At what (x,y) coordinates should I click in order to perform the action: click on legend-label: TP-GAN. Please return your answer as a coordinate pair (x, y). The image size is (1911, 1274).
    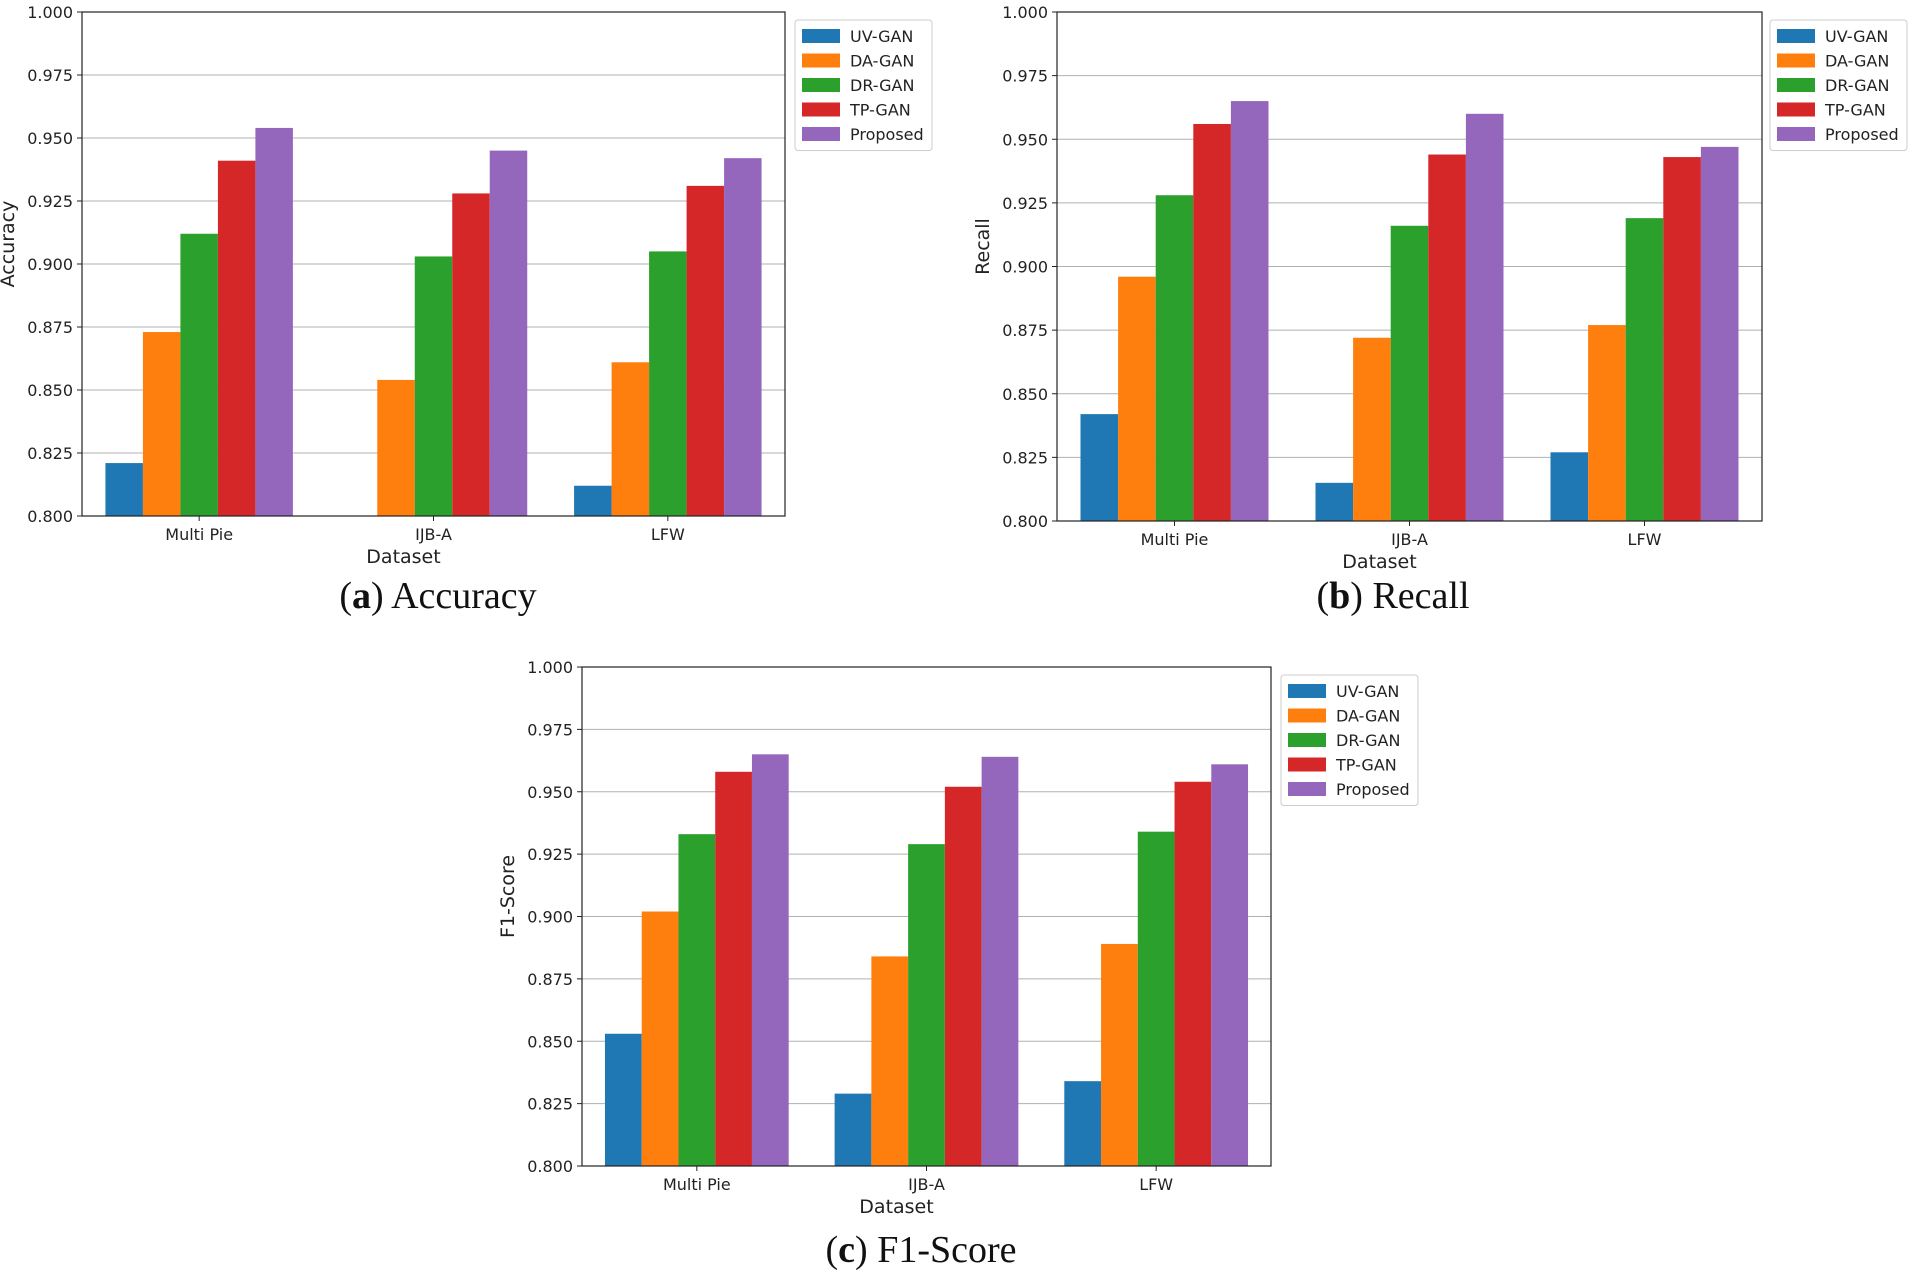
    Looking at the image, I should click on (880, 110).